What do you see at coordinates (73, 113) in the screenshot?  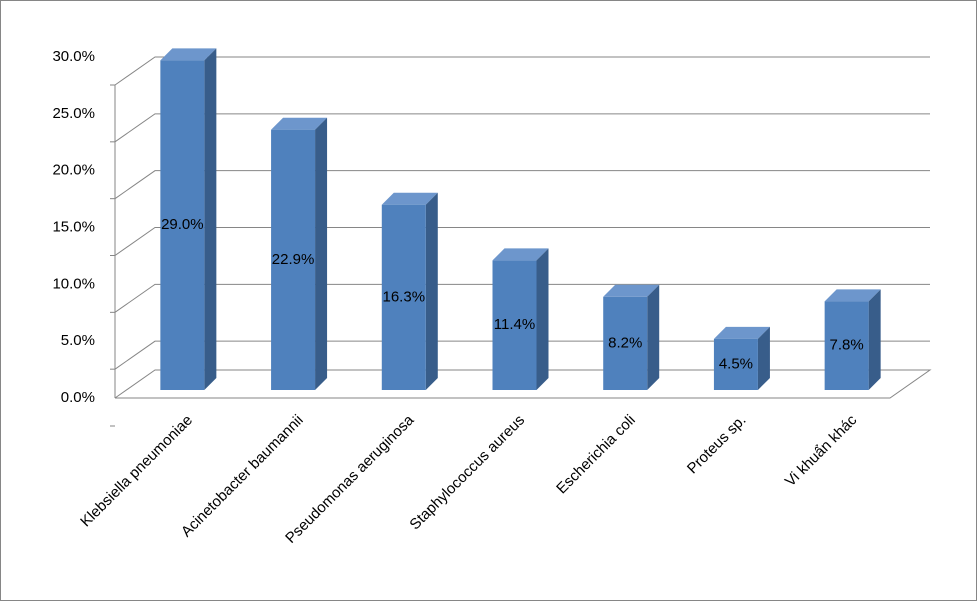 I see `y-tick-label: 25.0%` at bounding box center [73, 113].